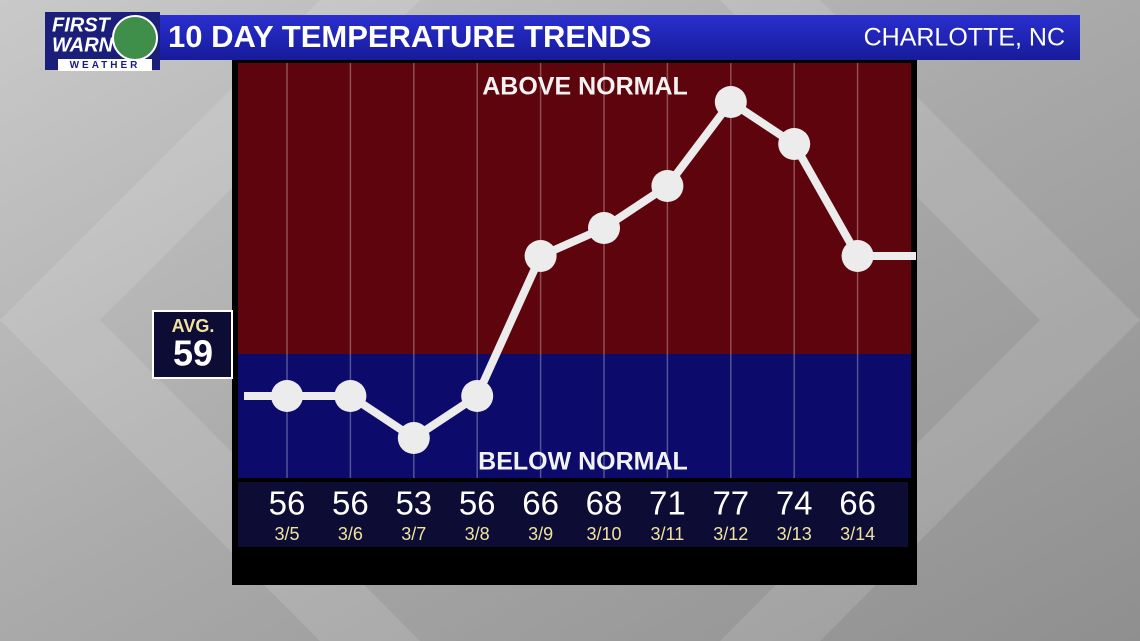  Describe the element at coordinates (573, 514) in the screenshot. I see `label-strip` at that location.